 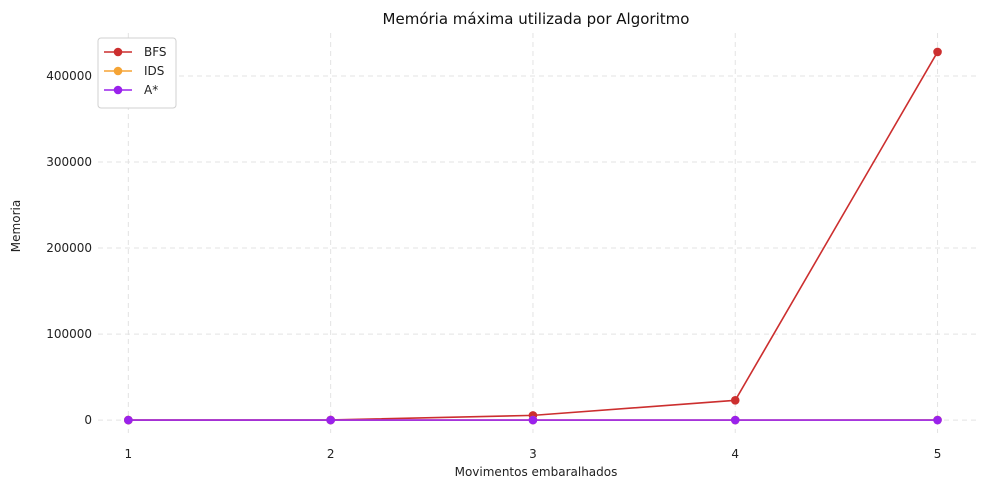 What do you see at coordinates (536, 472) in the screenshot?
I see `x-axis-title: Movimentos embaralhados` at bounding box center [536, 472].